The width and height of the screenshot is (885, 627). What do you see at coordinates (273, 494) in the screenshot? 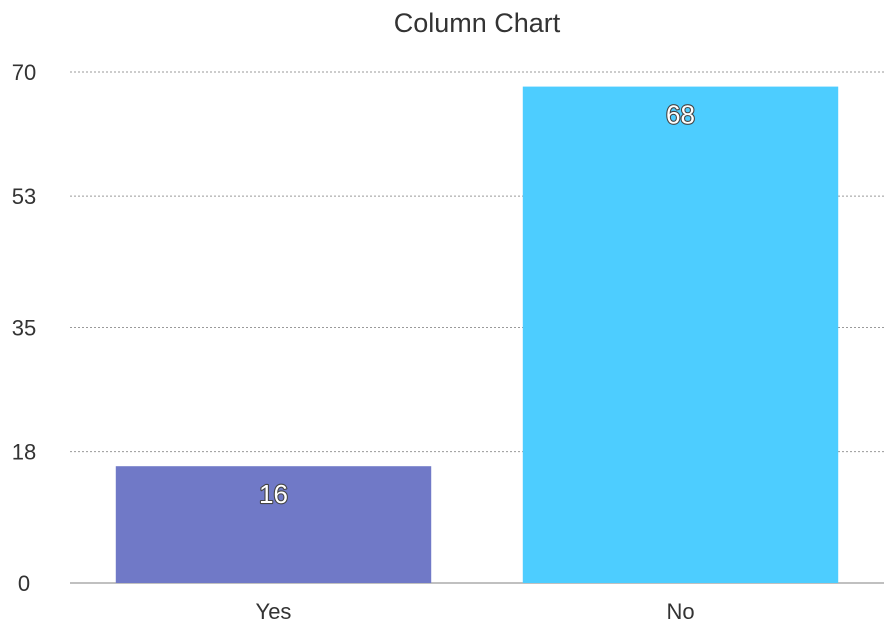
I see `bar-value-label: 16` at bounding box center [273, 494].